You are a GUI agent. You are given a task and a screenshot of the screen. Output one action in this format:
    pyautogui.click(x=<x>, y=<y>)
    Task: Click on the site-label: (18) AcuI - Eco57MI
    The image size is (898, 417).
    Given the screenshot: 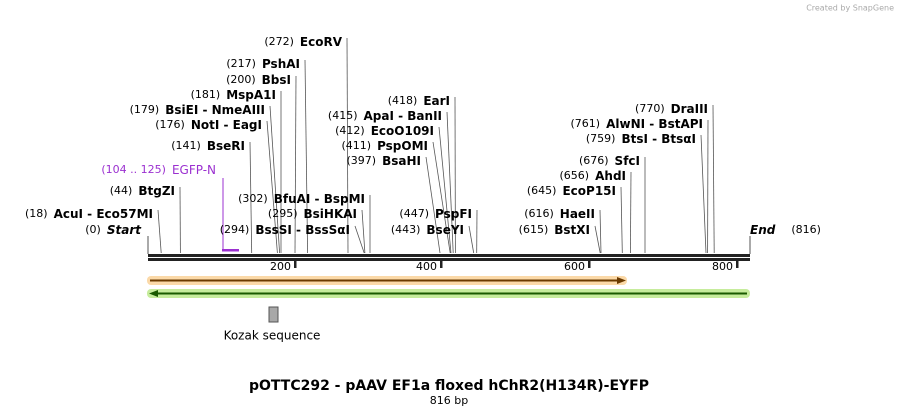 What is the action you would take?
    pyautogui.click(x=89, y=214)
    